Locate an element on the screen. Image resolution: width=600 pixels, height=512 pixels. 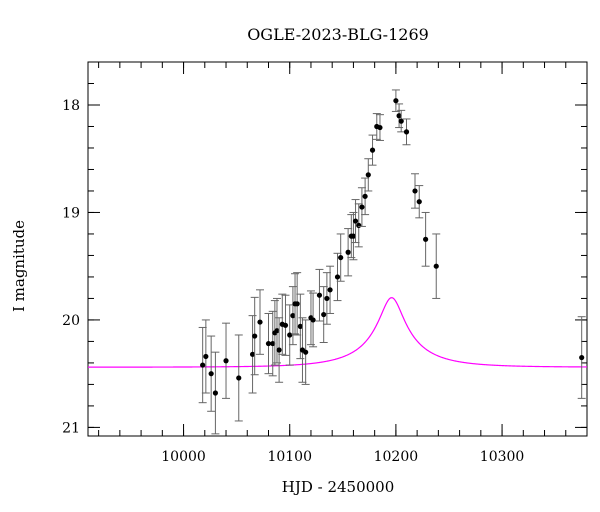
y-tick-label: 18 is located at coordinates (71, 106).